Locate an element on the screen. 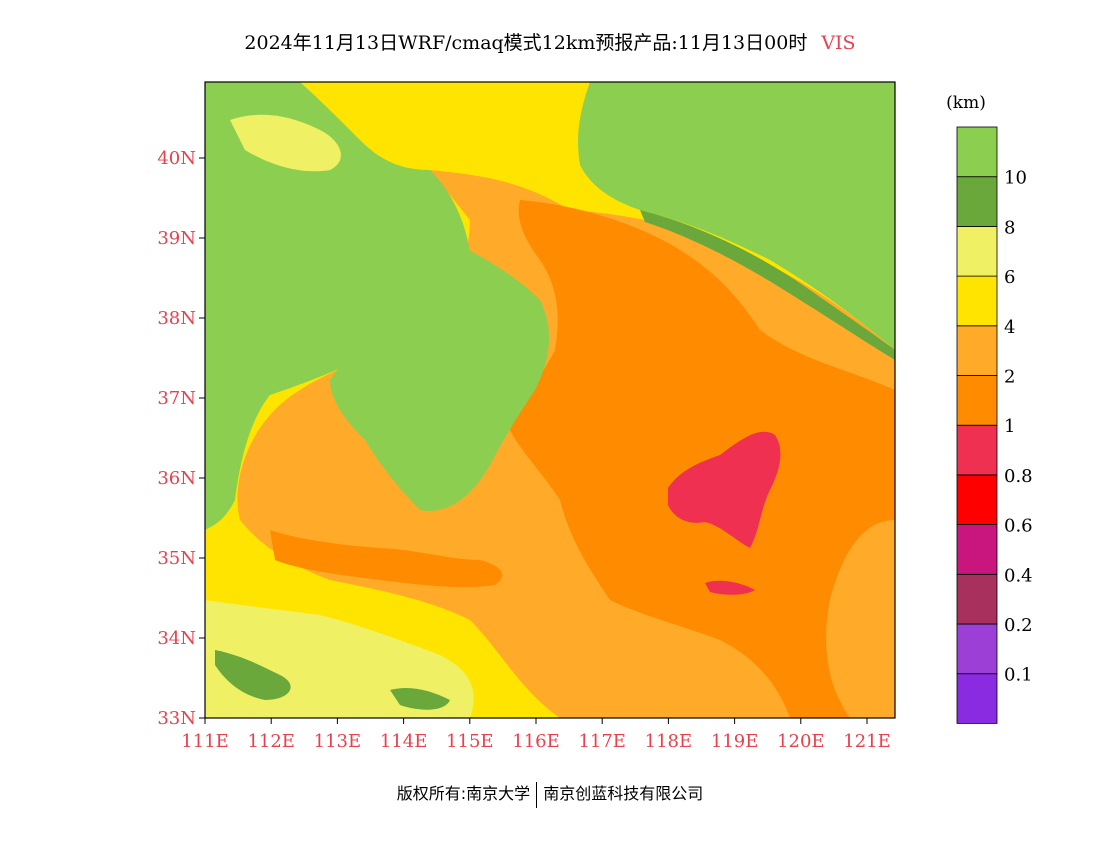  field-0.8-1km-patch-south is located at coordinates (730, 587).